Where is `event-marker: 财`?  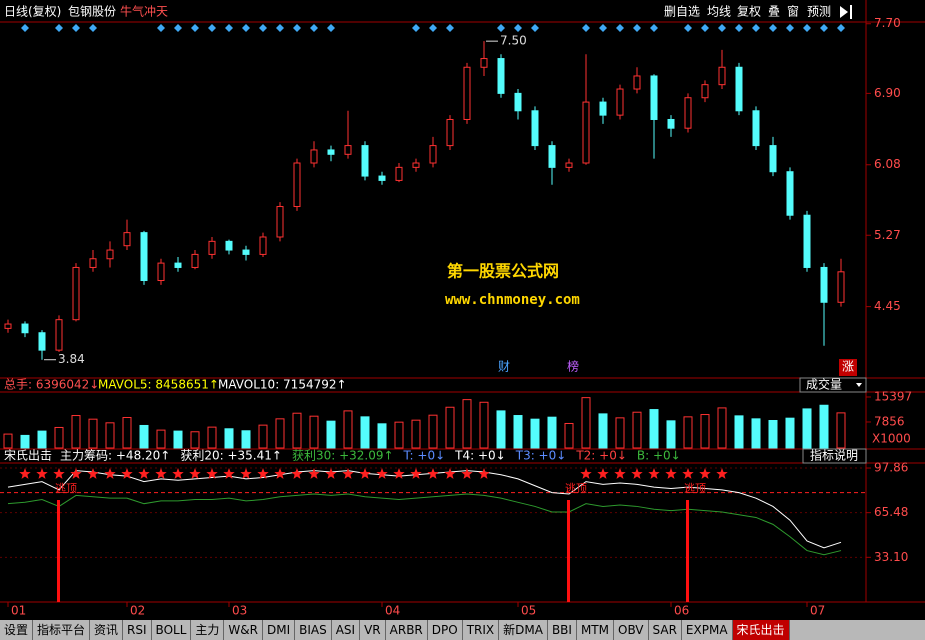 event-marker: 财 is located at coordinates (504, 367).